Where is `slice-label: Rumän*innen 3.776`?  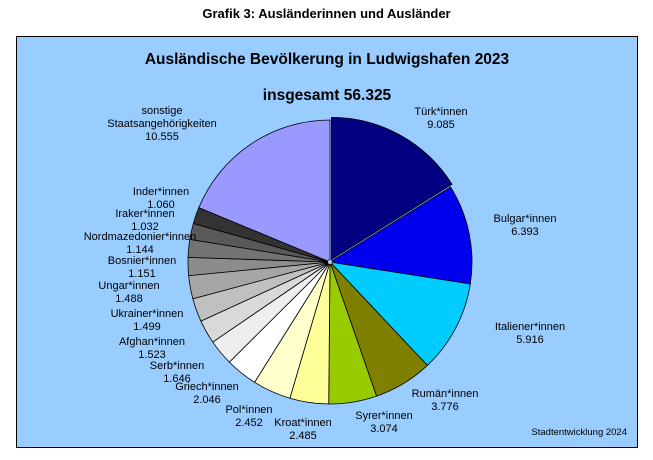 slice-label: Rumän*innen 3.776 is located at coordinates (445, 400).